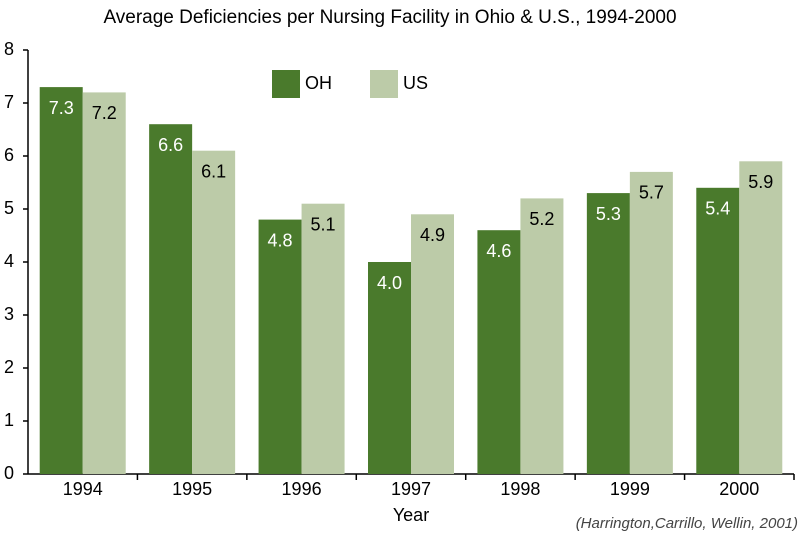 Image resolution: width=801 pixels, height=538 pixels. What do you see at coordinates (61, 108) in the screenshot?
I see `value-label: 7.3` at bounding box center [61, 108].